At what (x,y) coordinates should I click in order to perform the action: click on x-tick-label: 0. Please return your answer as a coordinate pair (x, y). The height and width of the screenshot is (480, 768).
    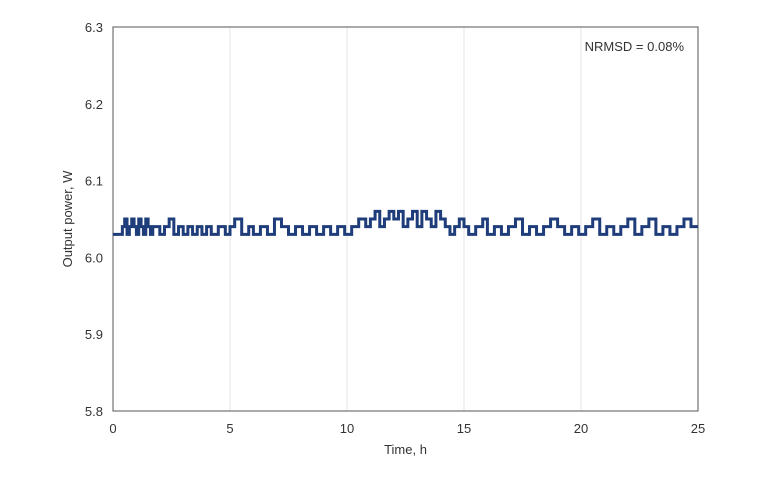
    Looking at the image, I should click on (112, 428).